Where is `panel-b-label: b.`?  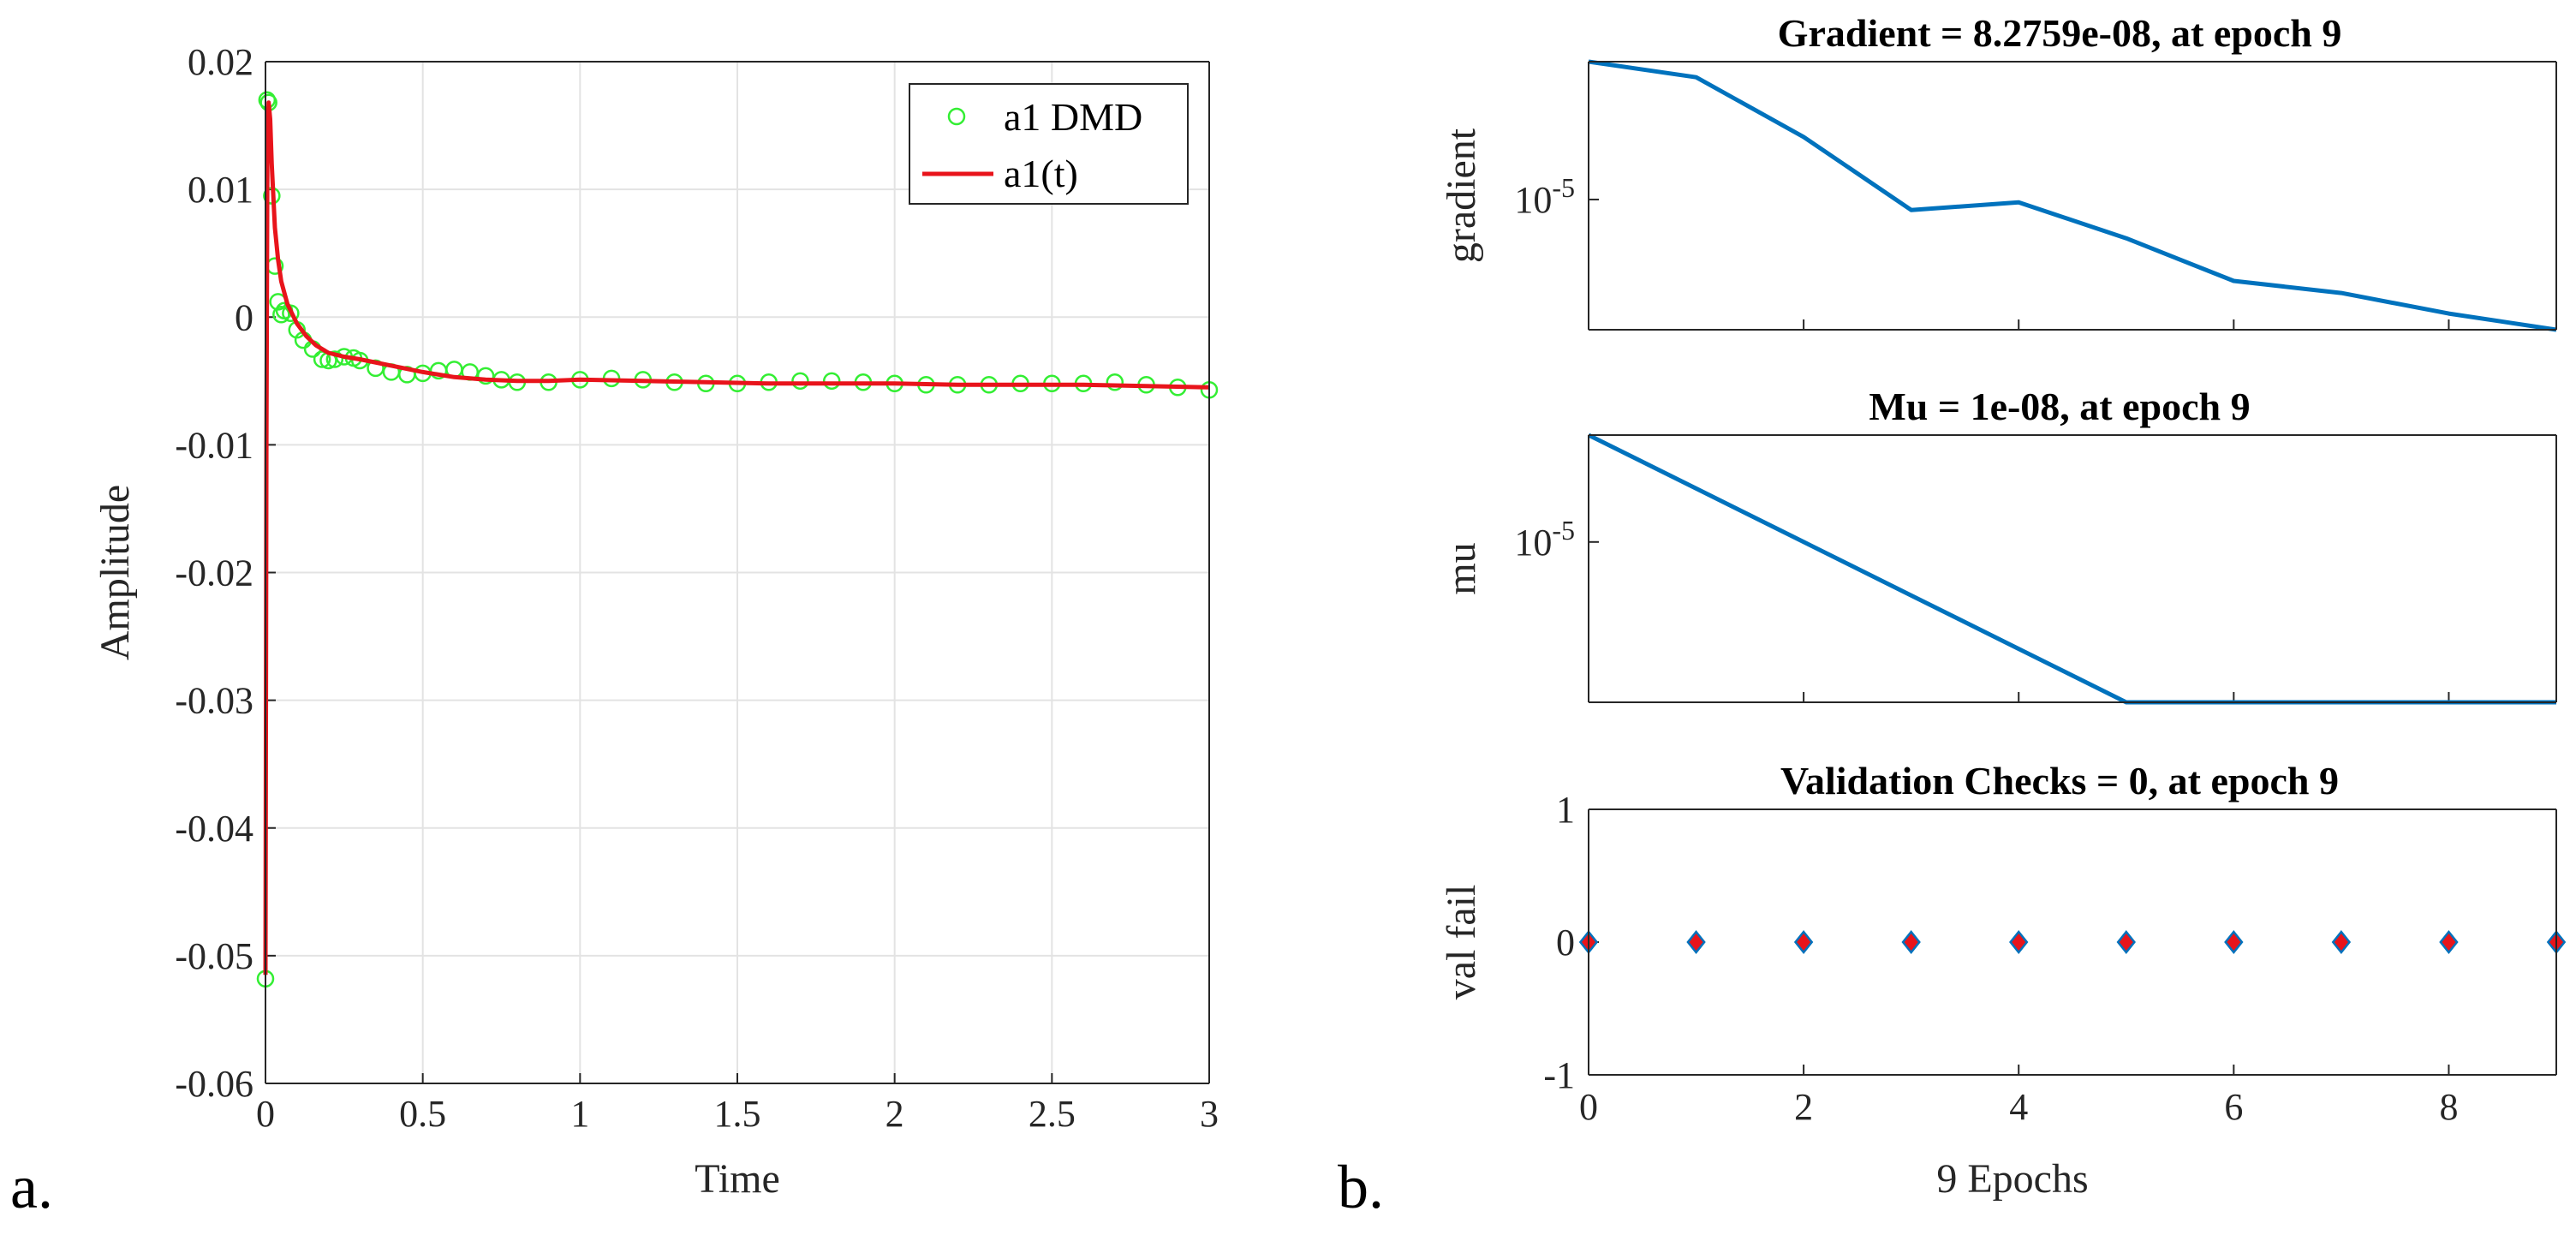 panel-b-label: b. is located at coordinates (1361, 1187).